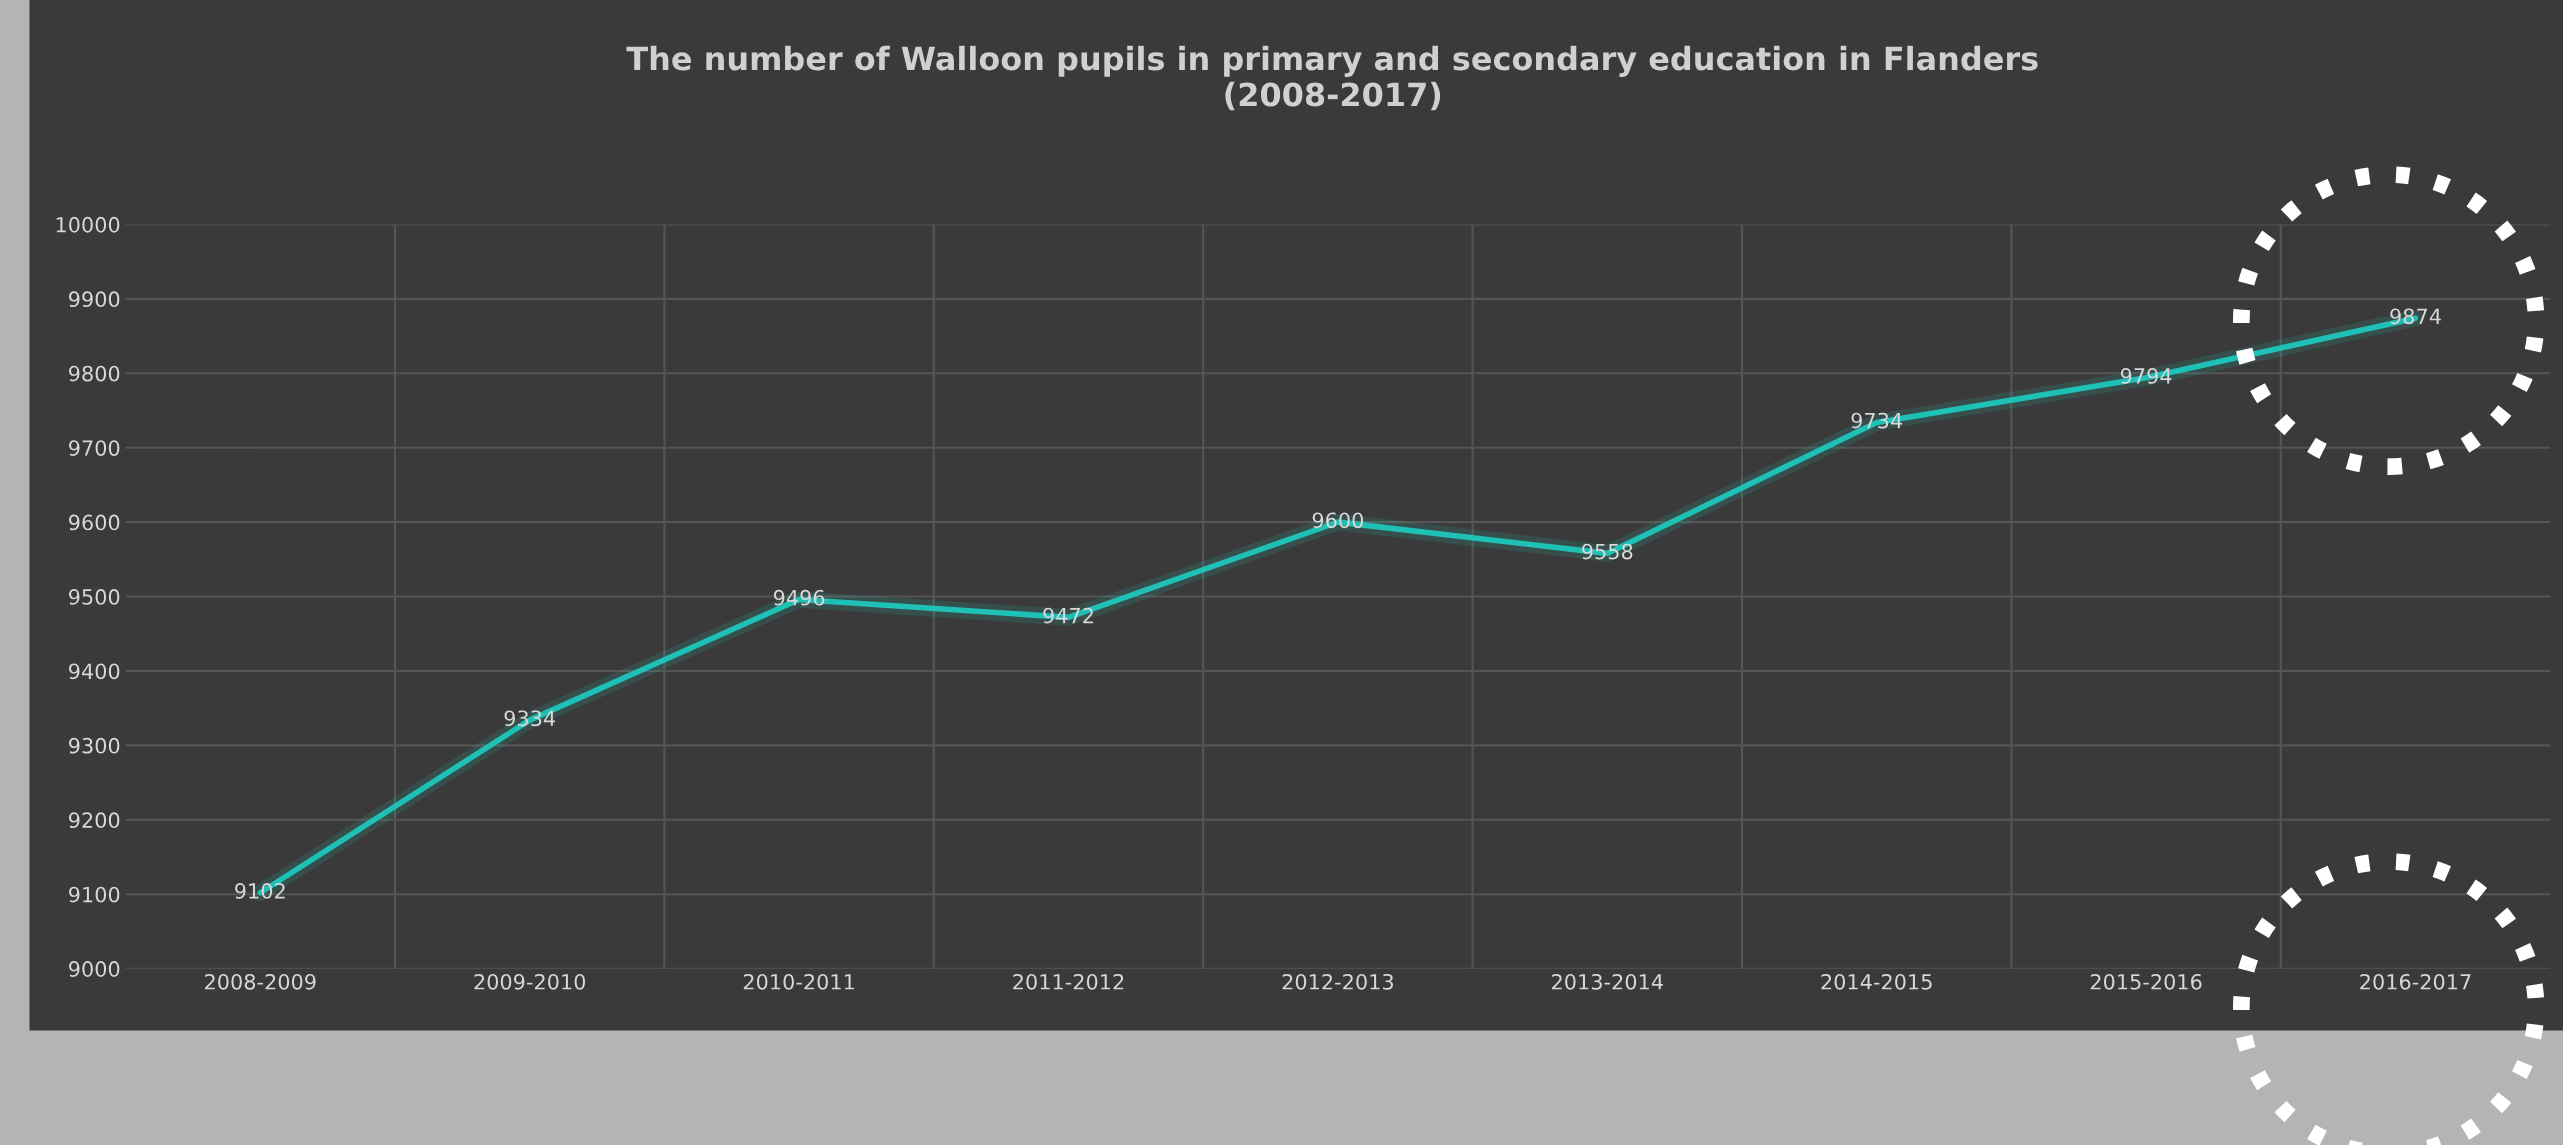 The image size is (2563, 1145). What do you see at coordinates (94, 299) in the screenshot?
I see `y-tick-label: 9900` at bounding box center [94, 299].